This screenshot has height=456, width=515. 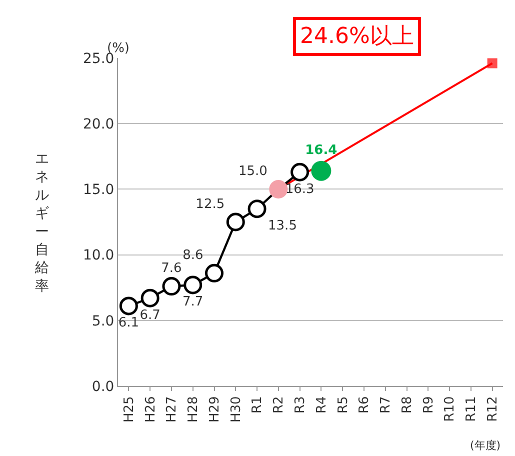 What do you see at coordinates (282, 226) in the screenshot?
I see `data-label: 13.5` at bounding box center [282, 226].